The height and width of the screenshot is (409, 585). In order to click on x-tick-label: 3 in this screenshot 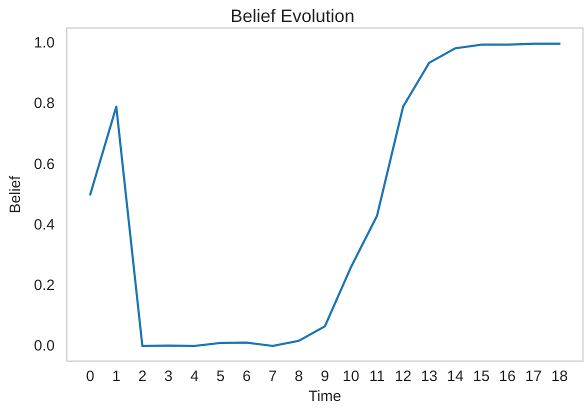, I will do `click(168, 377)`.